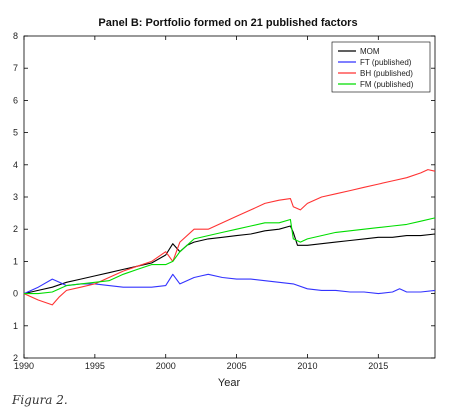  Describe the element at coordinates (378, 366) in the screenshot. I see `x-tick-label: 2015` at that location.